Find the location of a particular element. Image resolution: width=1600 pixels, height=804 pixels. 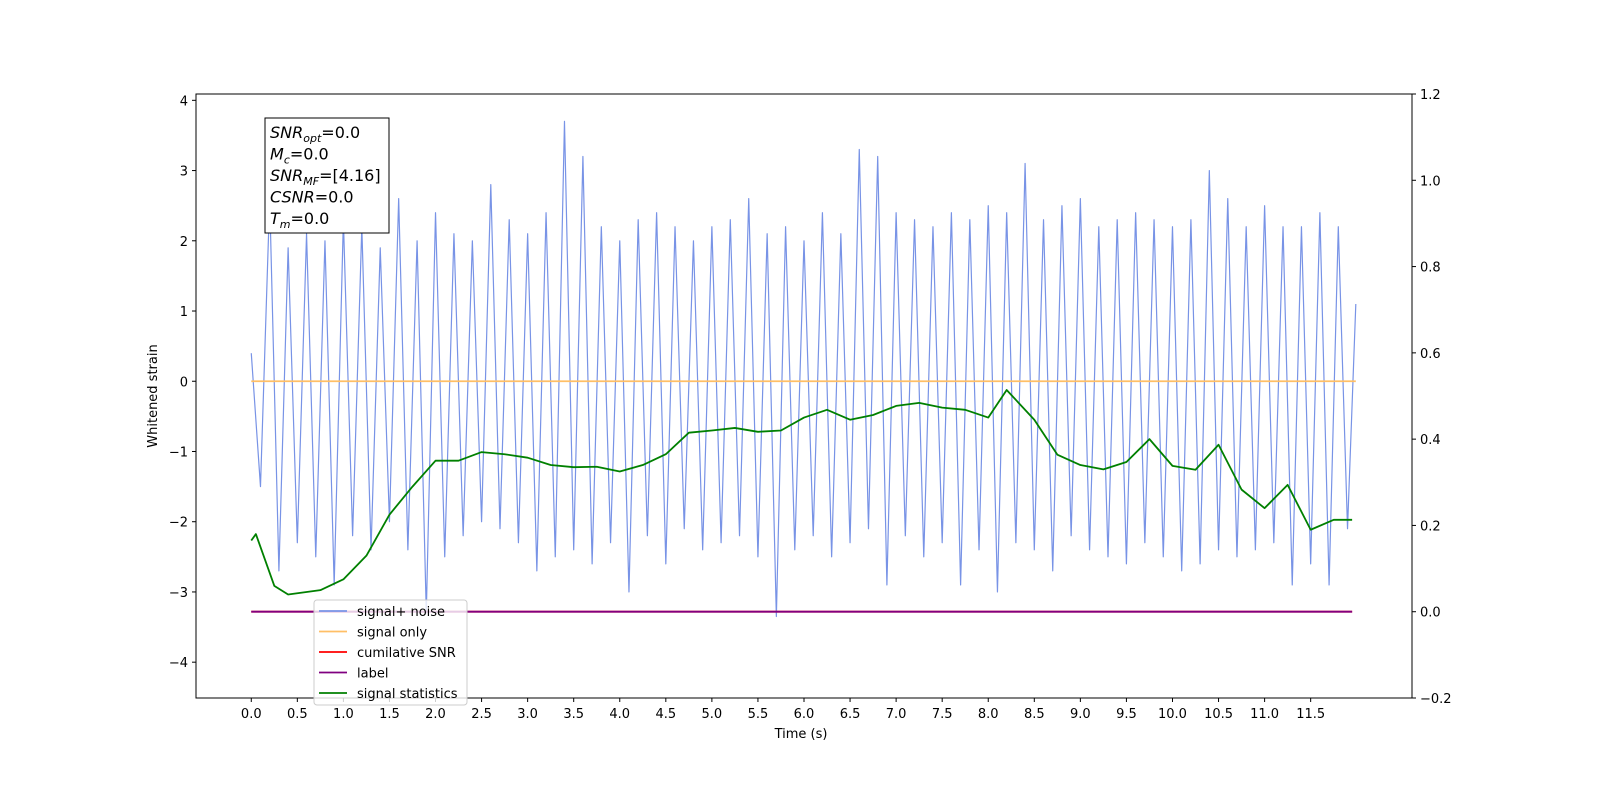

x-tick-label: 1.0 is located at coordinates (343, 714).